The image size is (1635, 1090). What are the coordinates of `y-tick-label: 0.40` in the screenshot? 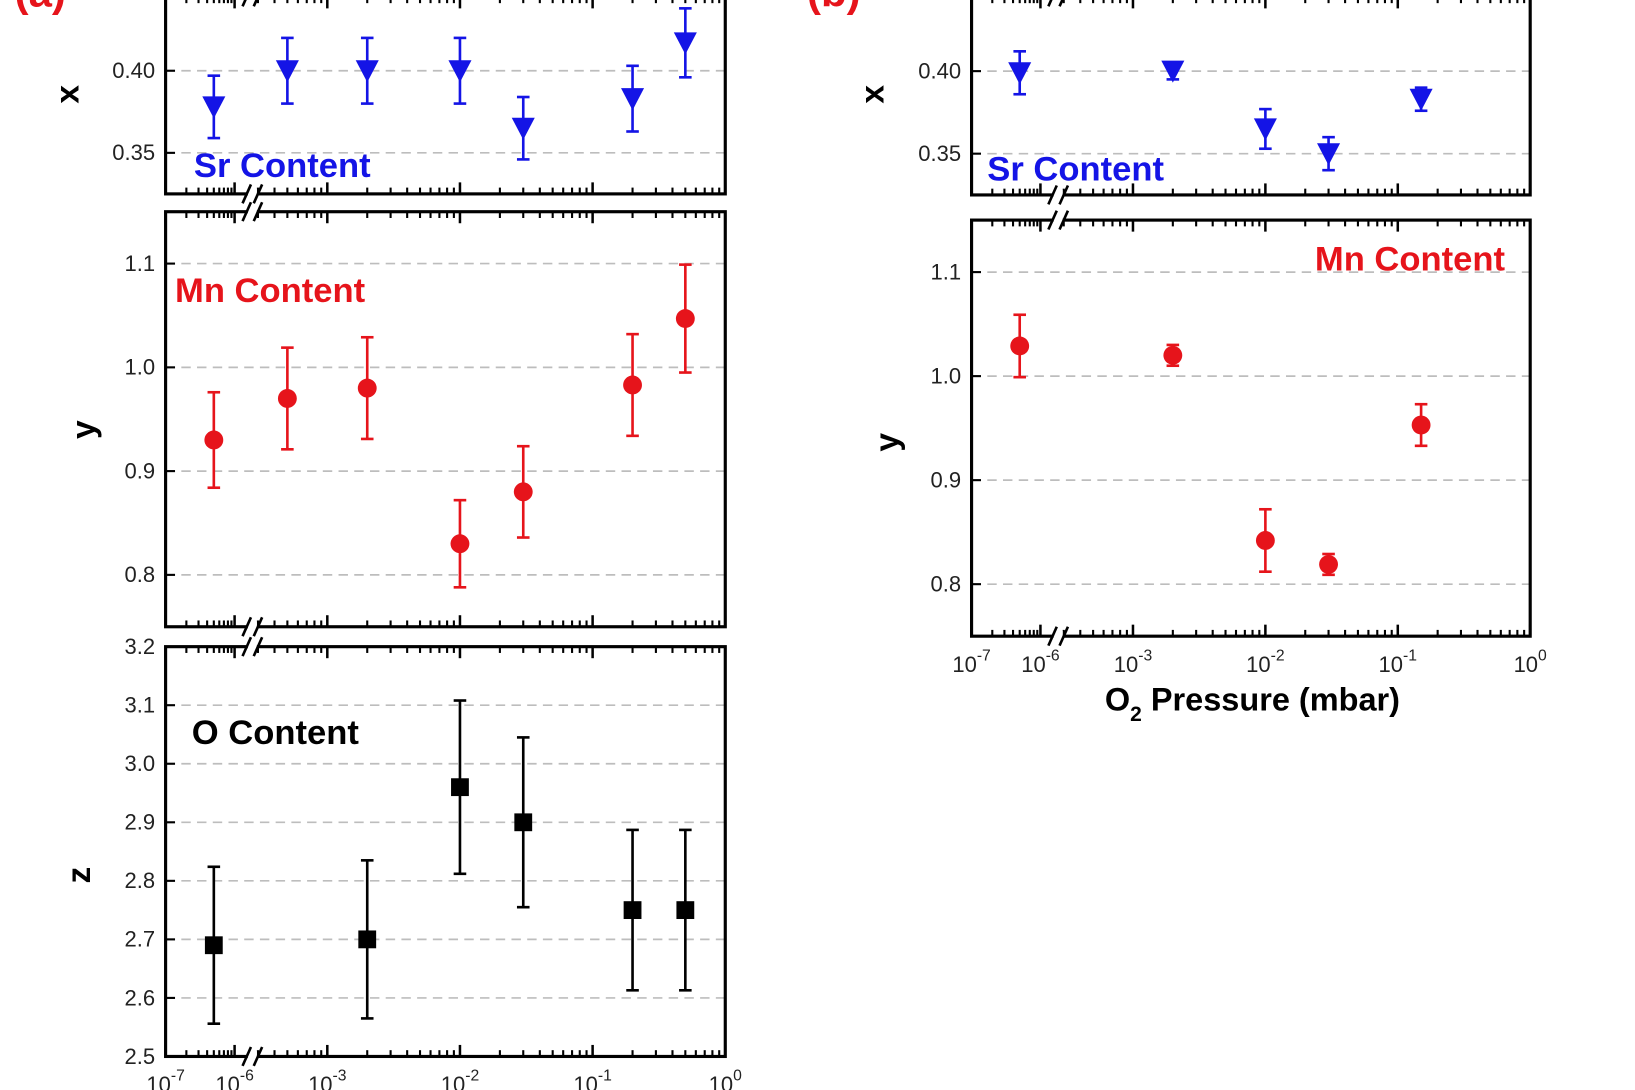 It's located at (133, 70).